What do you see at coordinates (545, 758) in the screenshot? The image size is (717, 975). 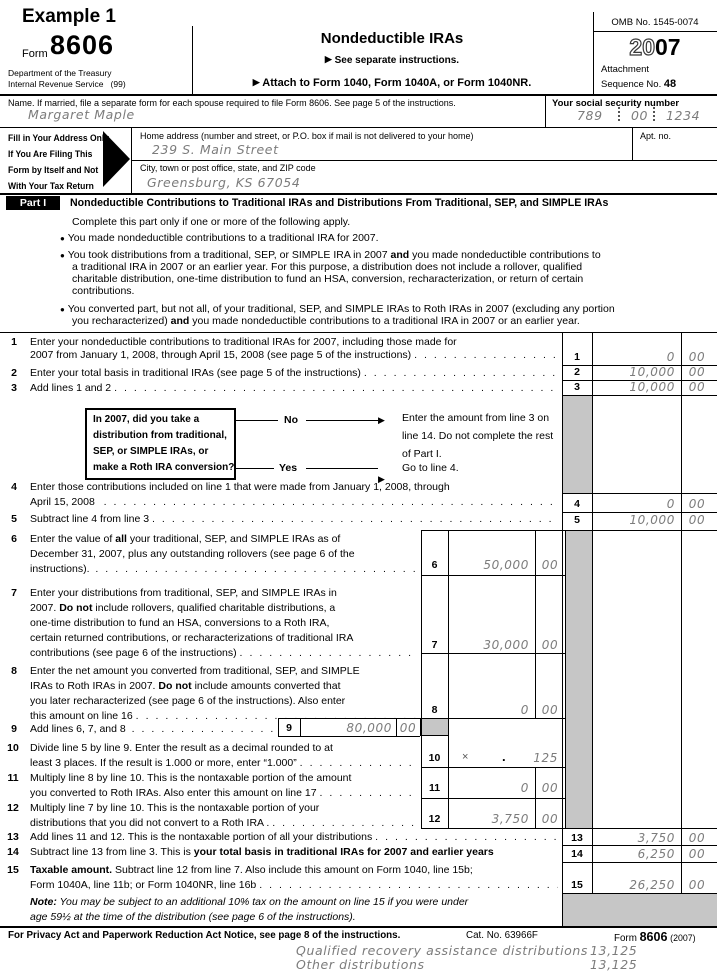 I see `amount-cell: 125` at bounding box center [545, 758].